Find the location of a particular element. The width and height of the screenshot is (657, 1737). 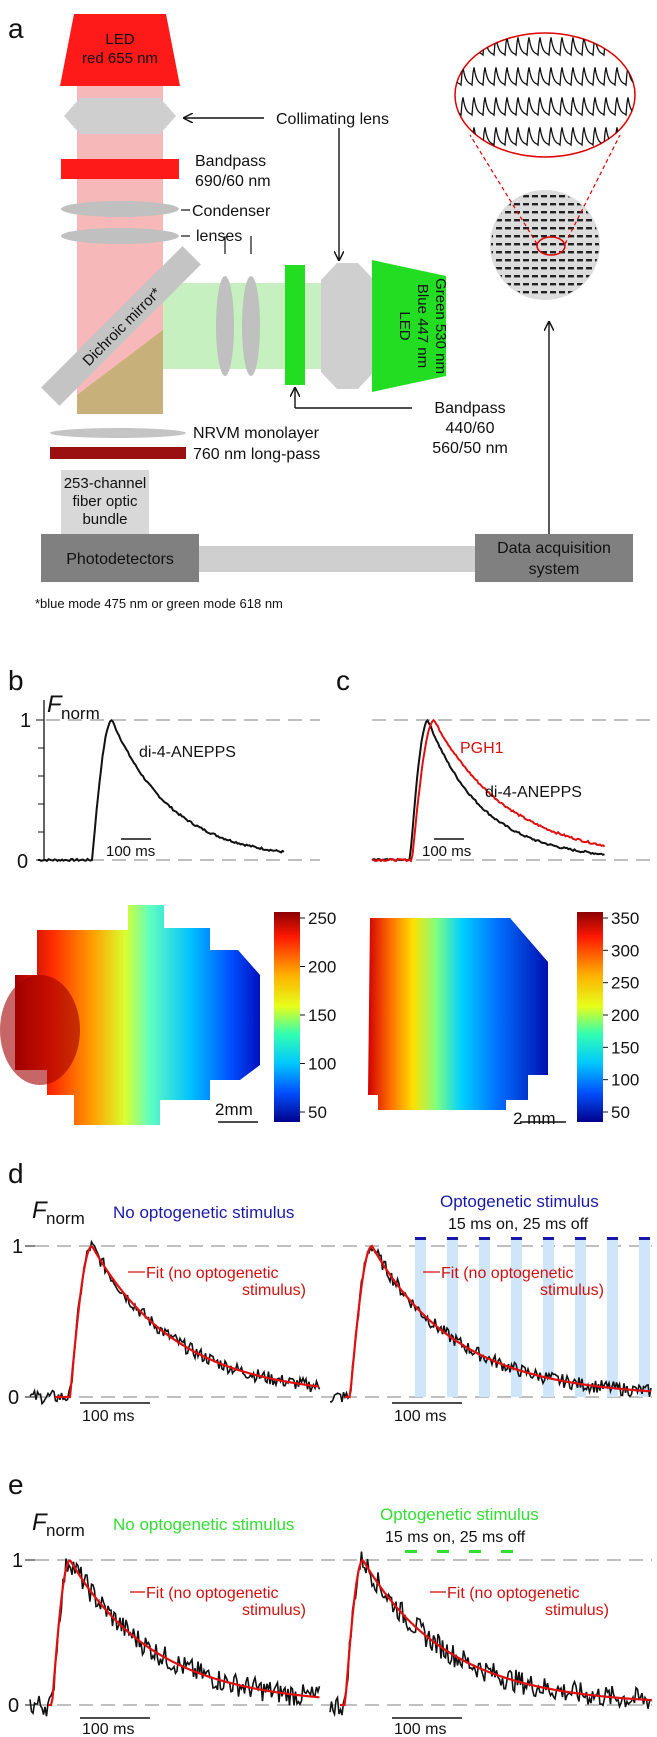

map-b-hotspot is located at coordinates (40, 1030).